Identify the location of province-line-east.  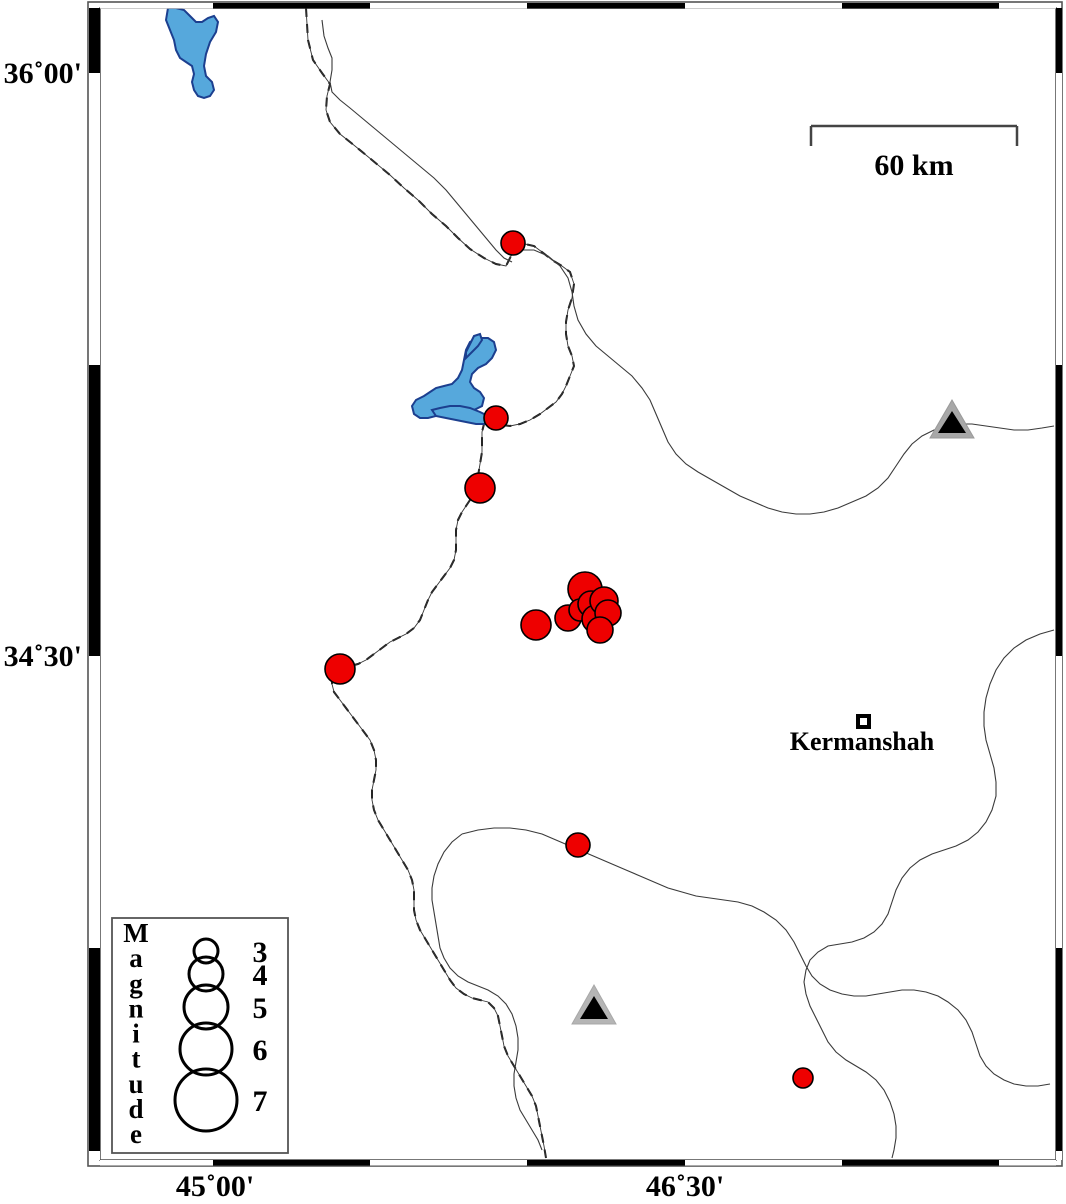
(929, 894).